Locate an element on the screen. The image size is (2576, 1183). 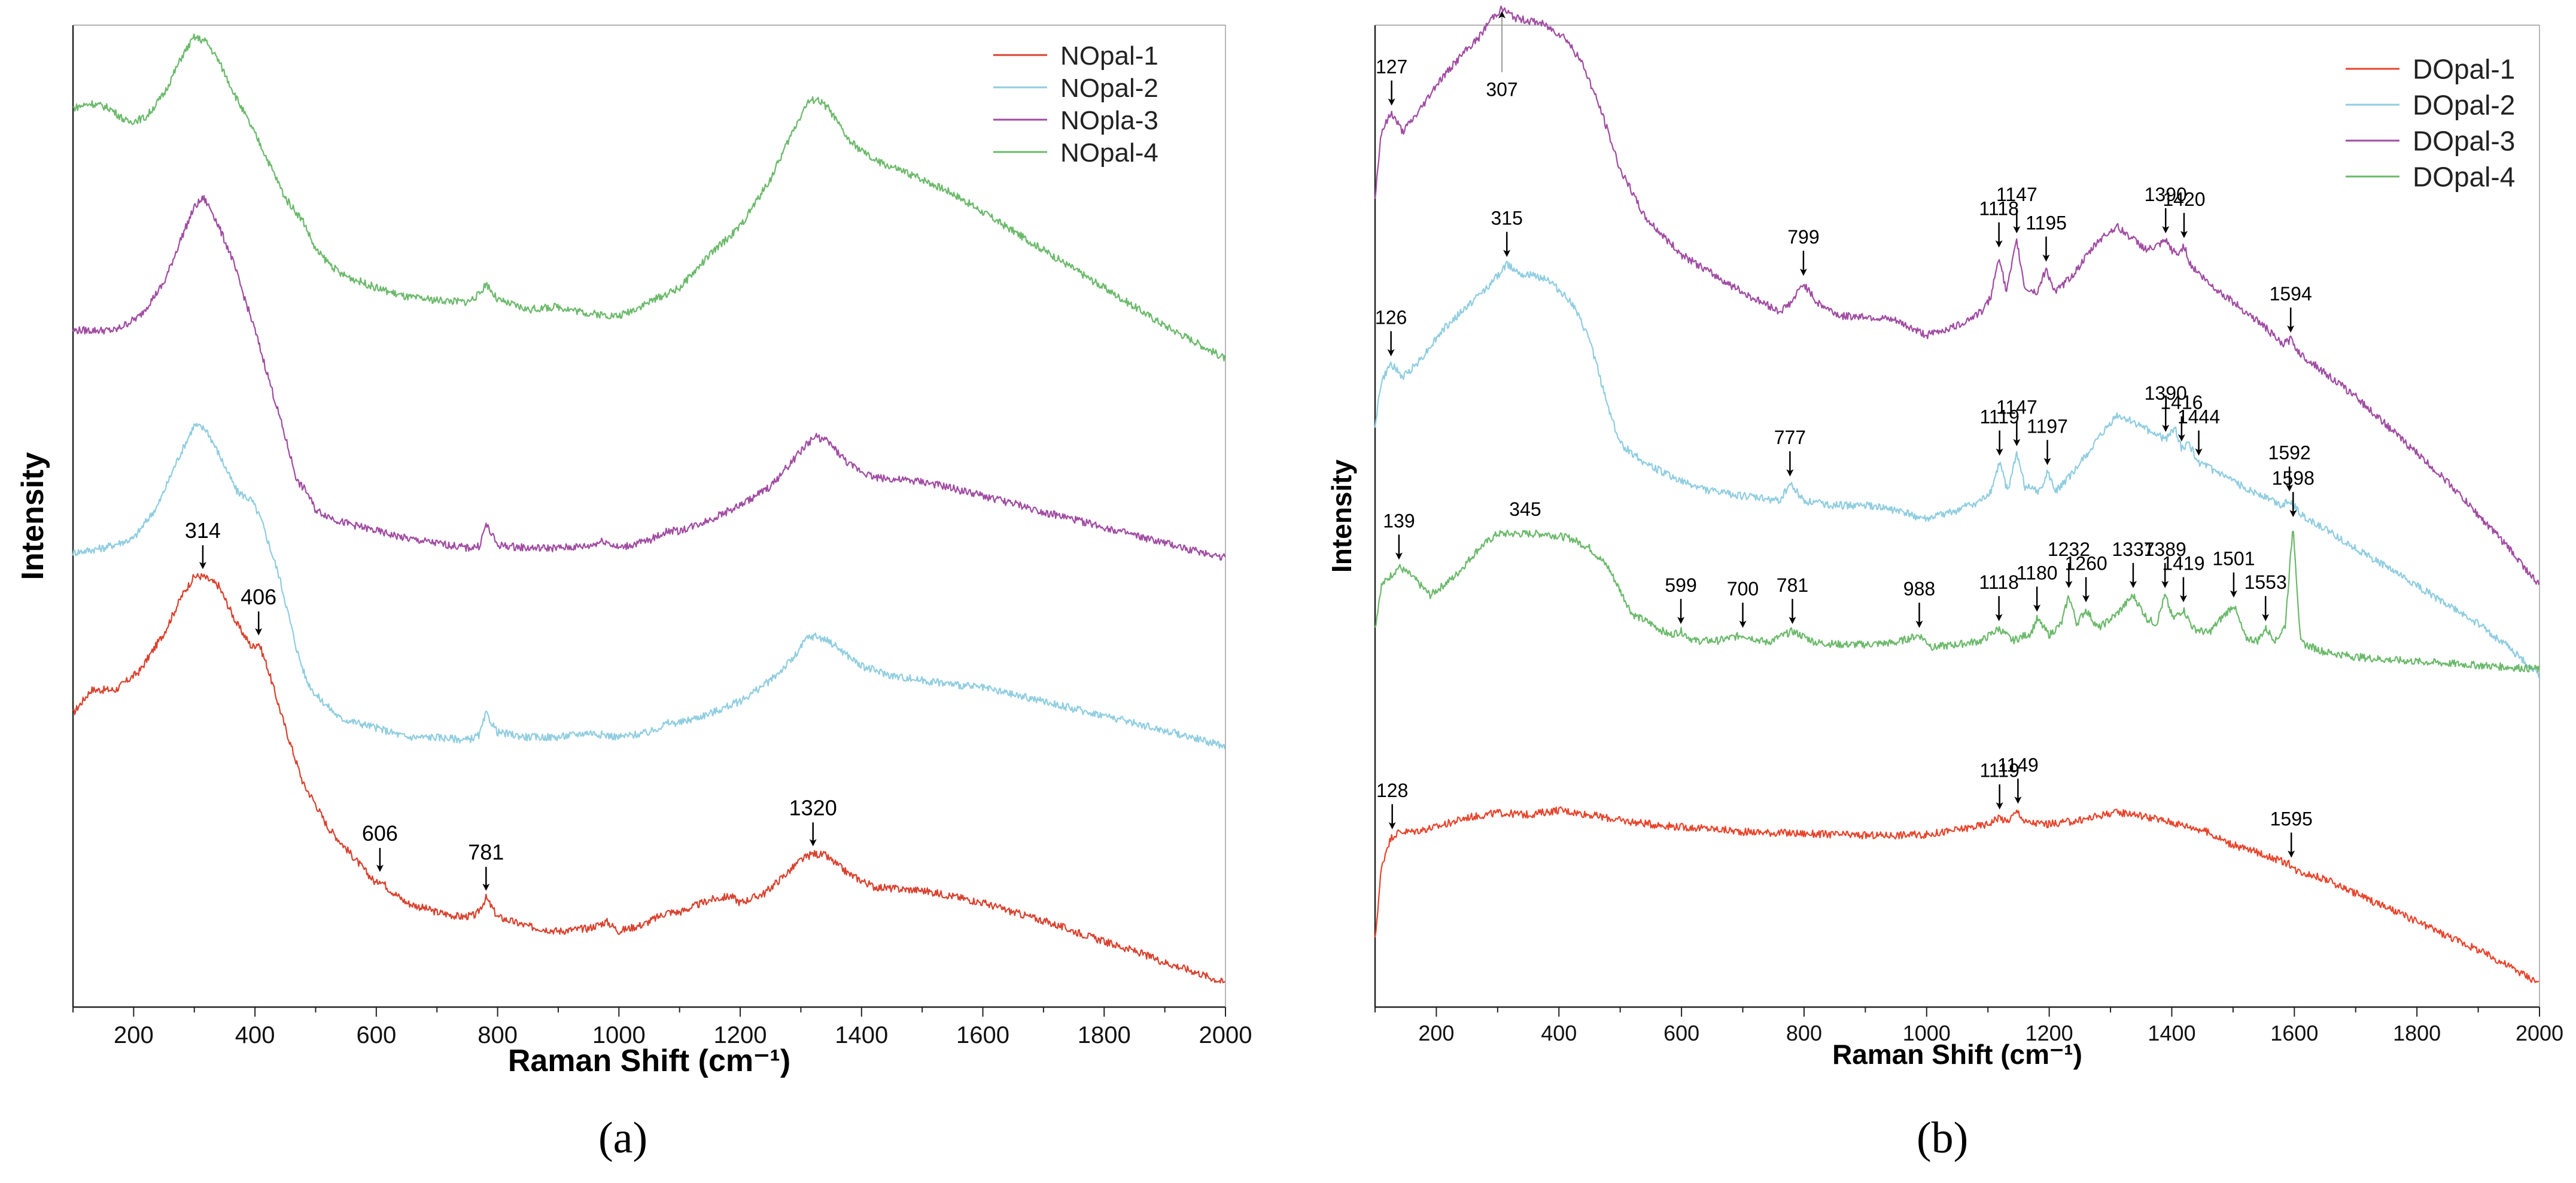
peak-annotation: 606 is located at coordinates (380, 846).